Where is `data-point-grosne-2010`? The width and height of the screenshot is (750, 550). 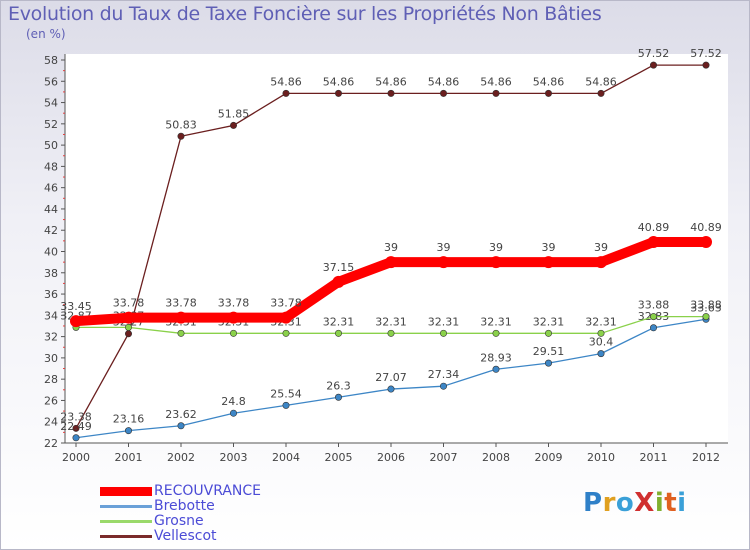
data-point-grosne-2010 is located at coordinates (601, 333).